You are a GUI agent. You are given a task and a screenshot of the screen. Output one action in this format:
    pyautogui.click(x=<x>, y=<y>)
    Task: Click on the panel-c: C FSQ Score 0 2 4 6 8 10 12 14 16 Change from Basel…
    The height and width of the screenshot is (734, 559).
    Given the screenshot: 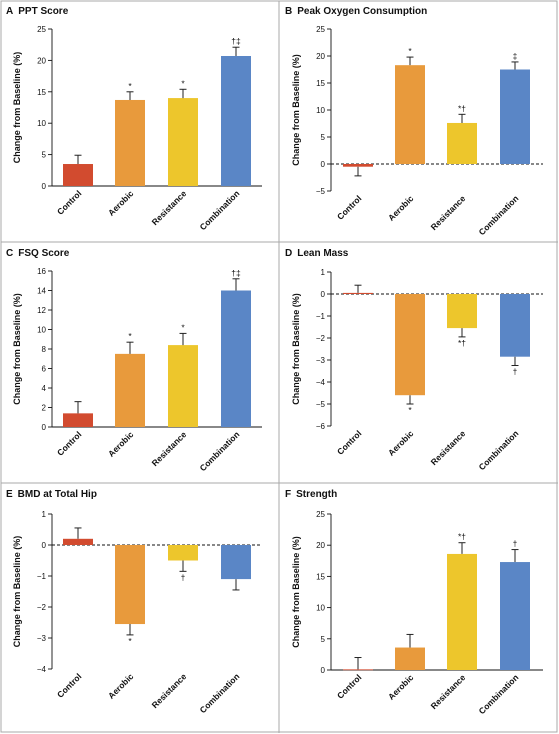 What is the action you would take?
    pyautogui.click(x=134, y=360)
    